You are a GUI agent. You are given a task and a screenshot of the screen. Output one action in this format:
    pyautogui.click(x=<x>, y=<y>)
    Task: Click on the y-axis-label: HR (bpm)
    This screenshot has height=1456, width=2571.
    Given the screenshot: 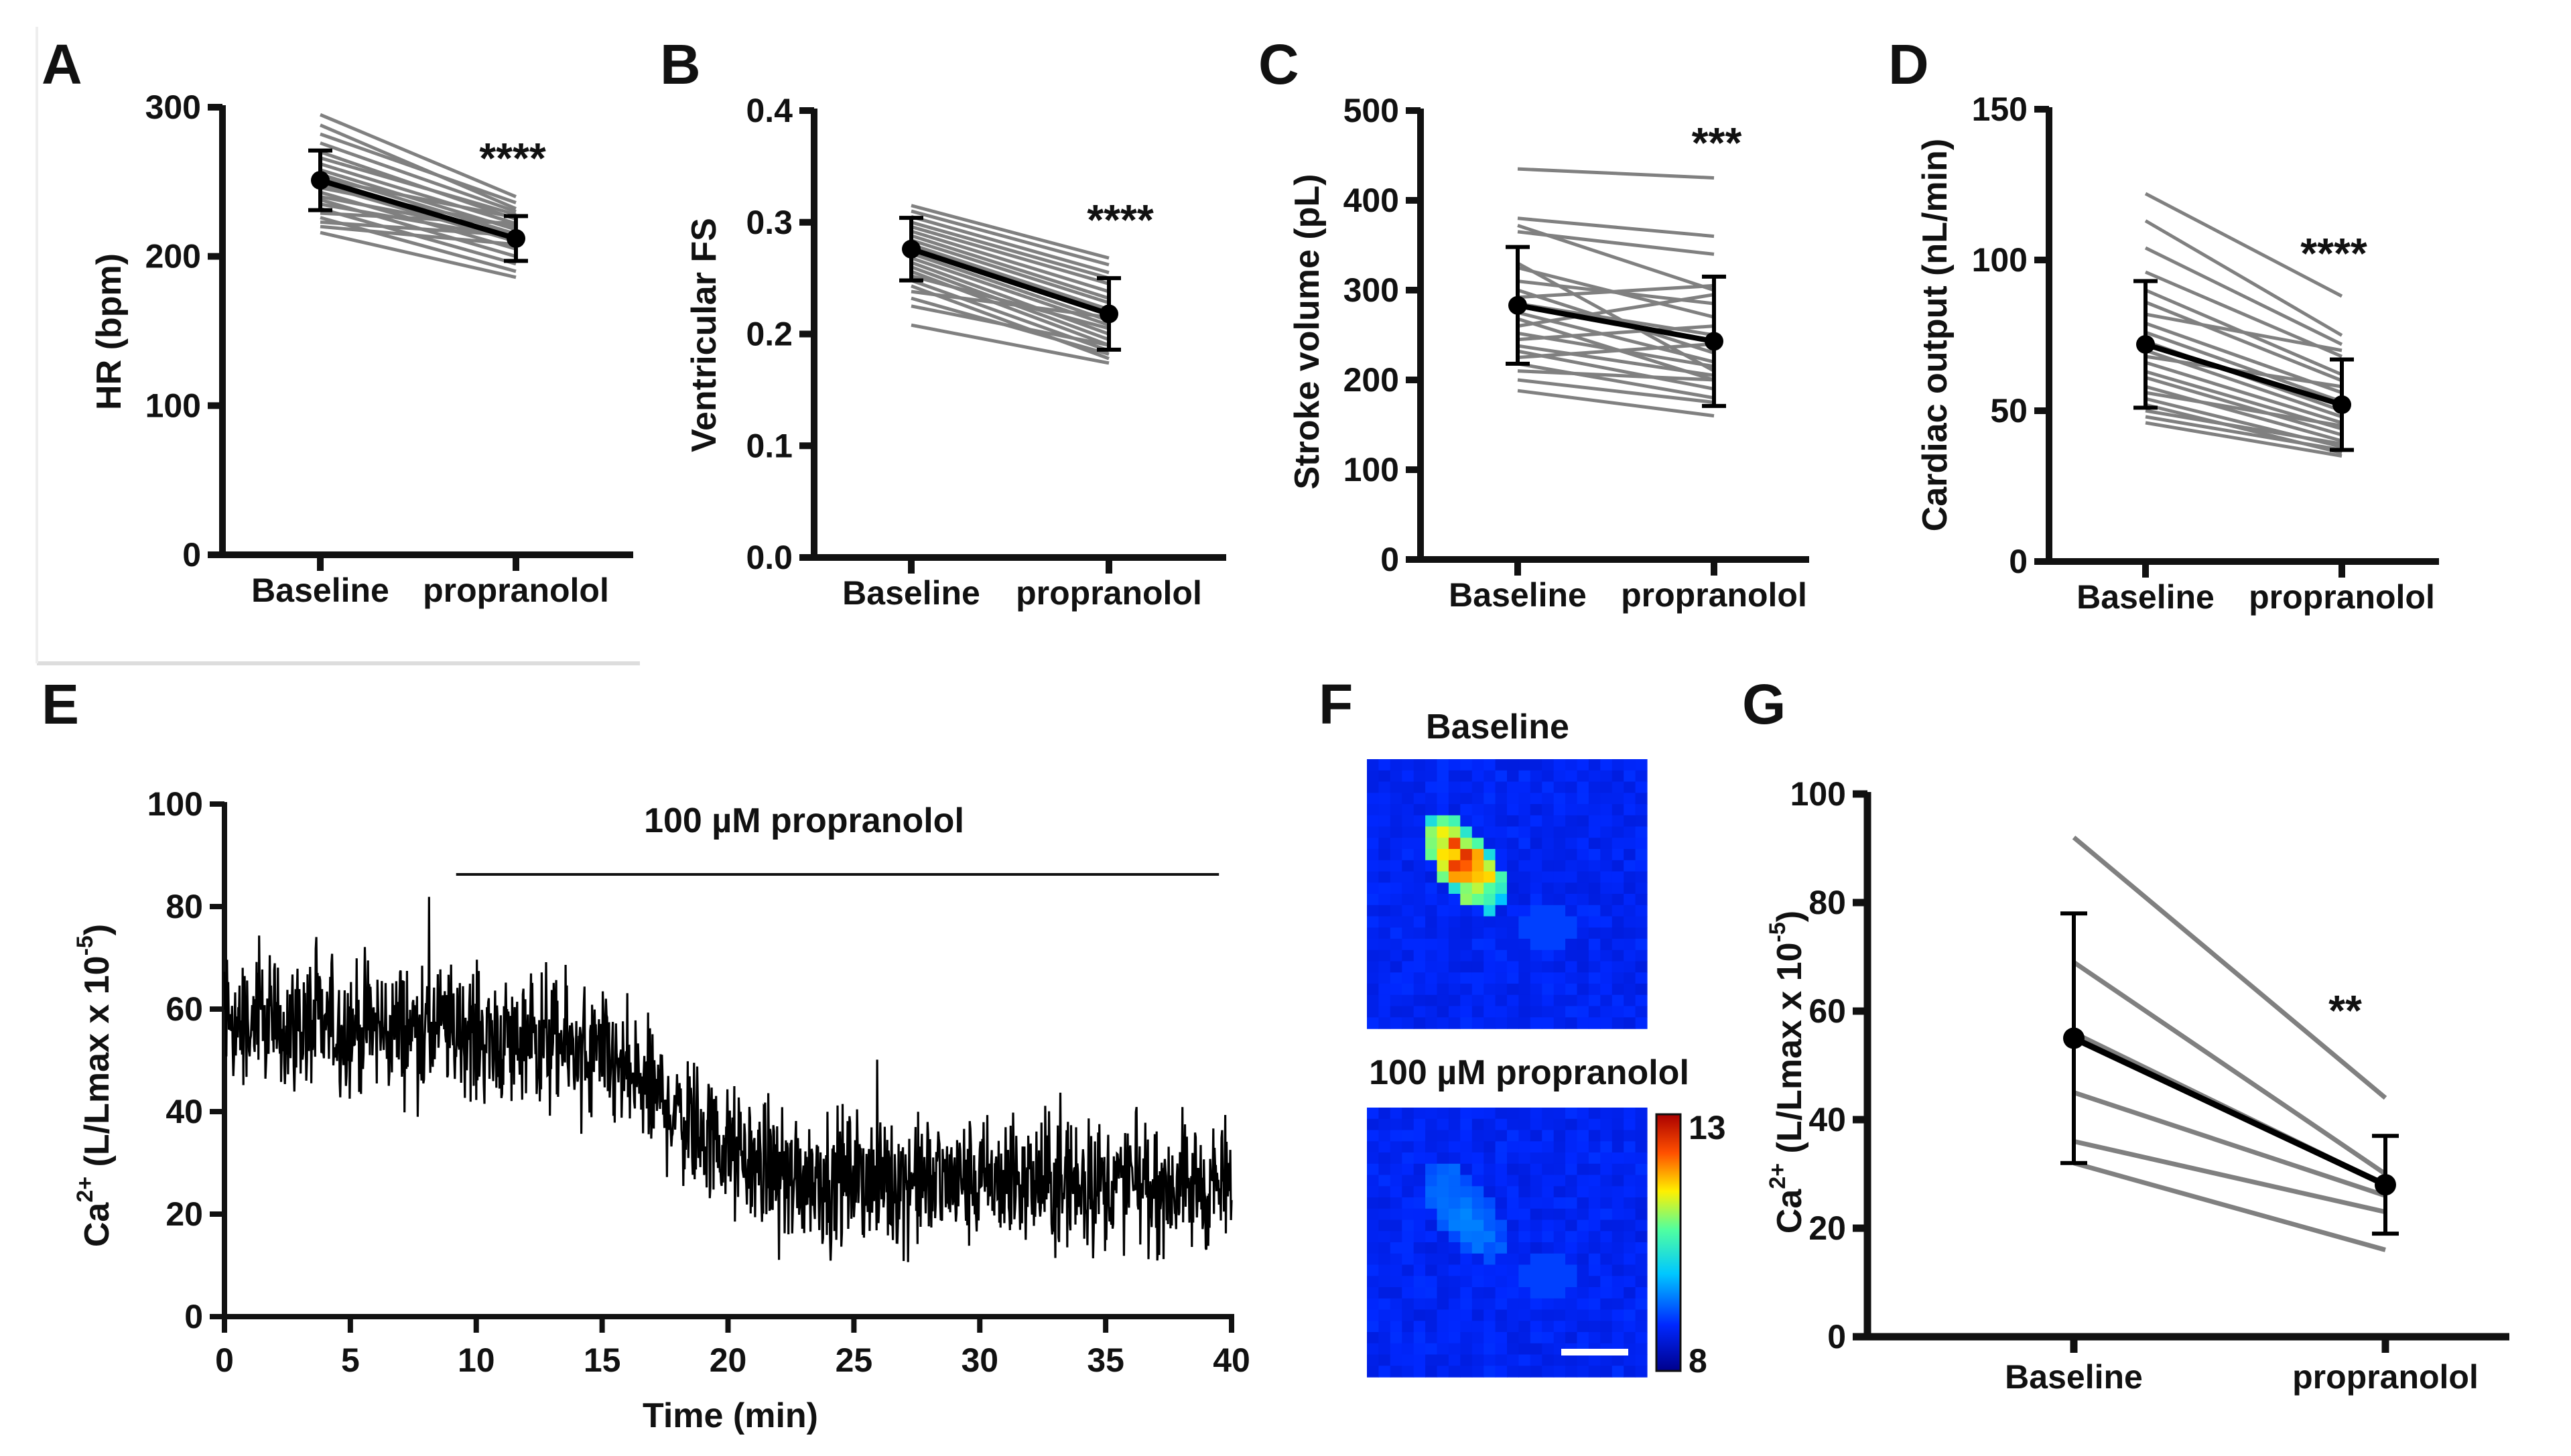 What is the action you would take?
    pyautogui.click(x=110, y=331)
    